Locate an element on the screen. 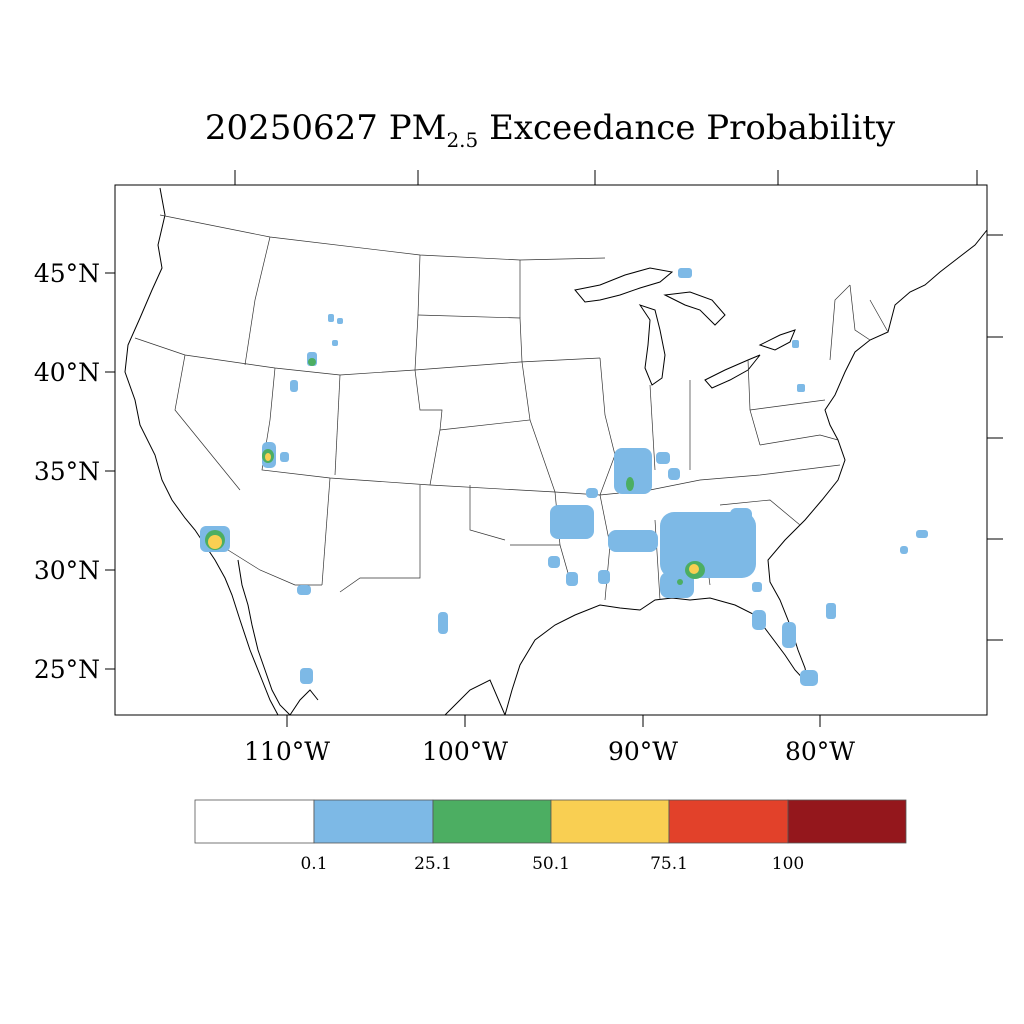 This screenshot has height=1024, width=1024. lat-label-35: 35°N is located at coordinates (67, 471).